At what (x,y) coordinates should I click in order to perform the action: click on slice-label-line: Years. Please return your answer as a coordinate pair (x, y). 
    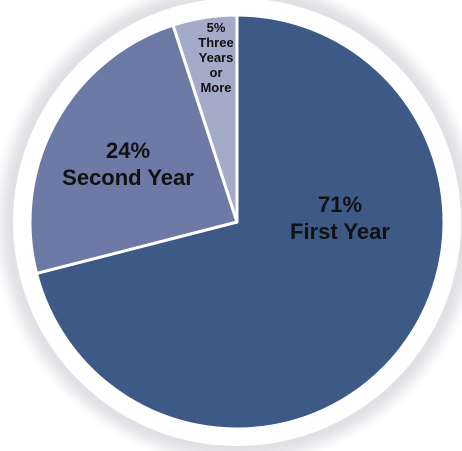
    Looking at the image, I should click on (216, 57).